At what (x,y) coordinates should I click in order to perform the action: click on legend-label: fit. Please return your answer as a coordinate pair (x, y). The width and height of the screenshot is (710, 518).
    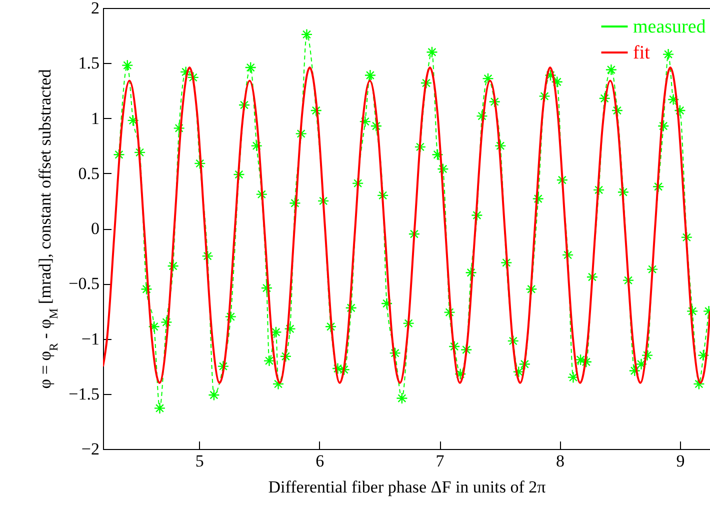
    Looking at the image, I should click on (642, 53).